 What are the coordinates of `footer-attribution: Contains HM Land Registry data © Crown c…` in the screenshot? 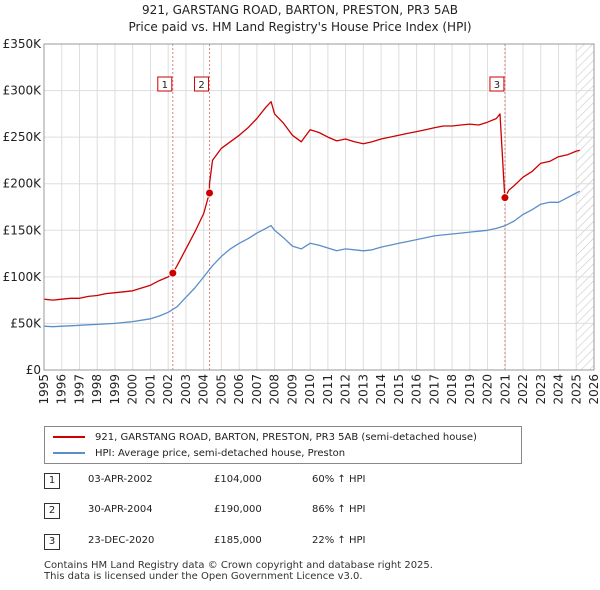 It's located at (238, 571).